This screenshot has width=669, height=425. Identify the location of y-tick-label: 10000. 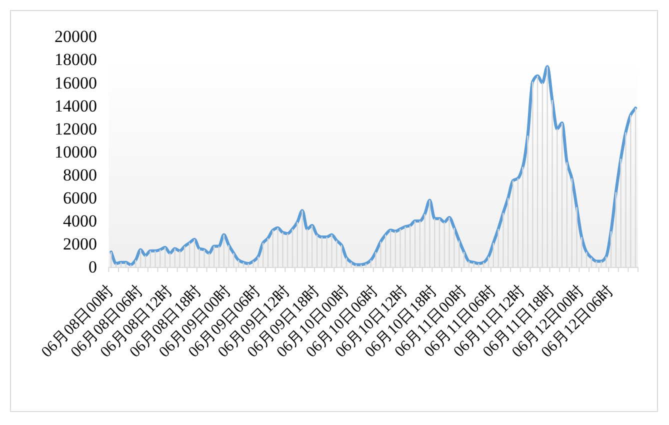
(75, 152).